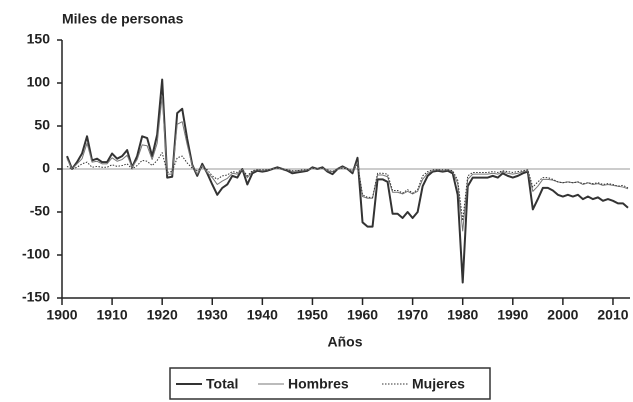  I want to click on legend-label: Hombres, so click(318, 384).